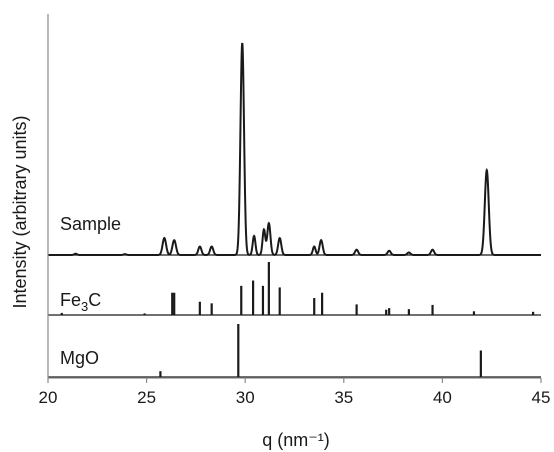 The image size is (554, 452). What do you see at coordinates (90, 224) in the screenshot?
I see `series-label-sample: Sample` at bounding box center [90, 224].